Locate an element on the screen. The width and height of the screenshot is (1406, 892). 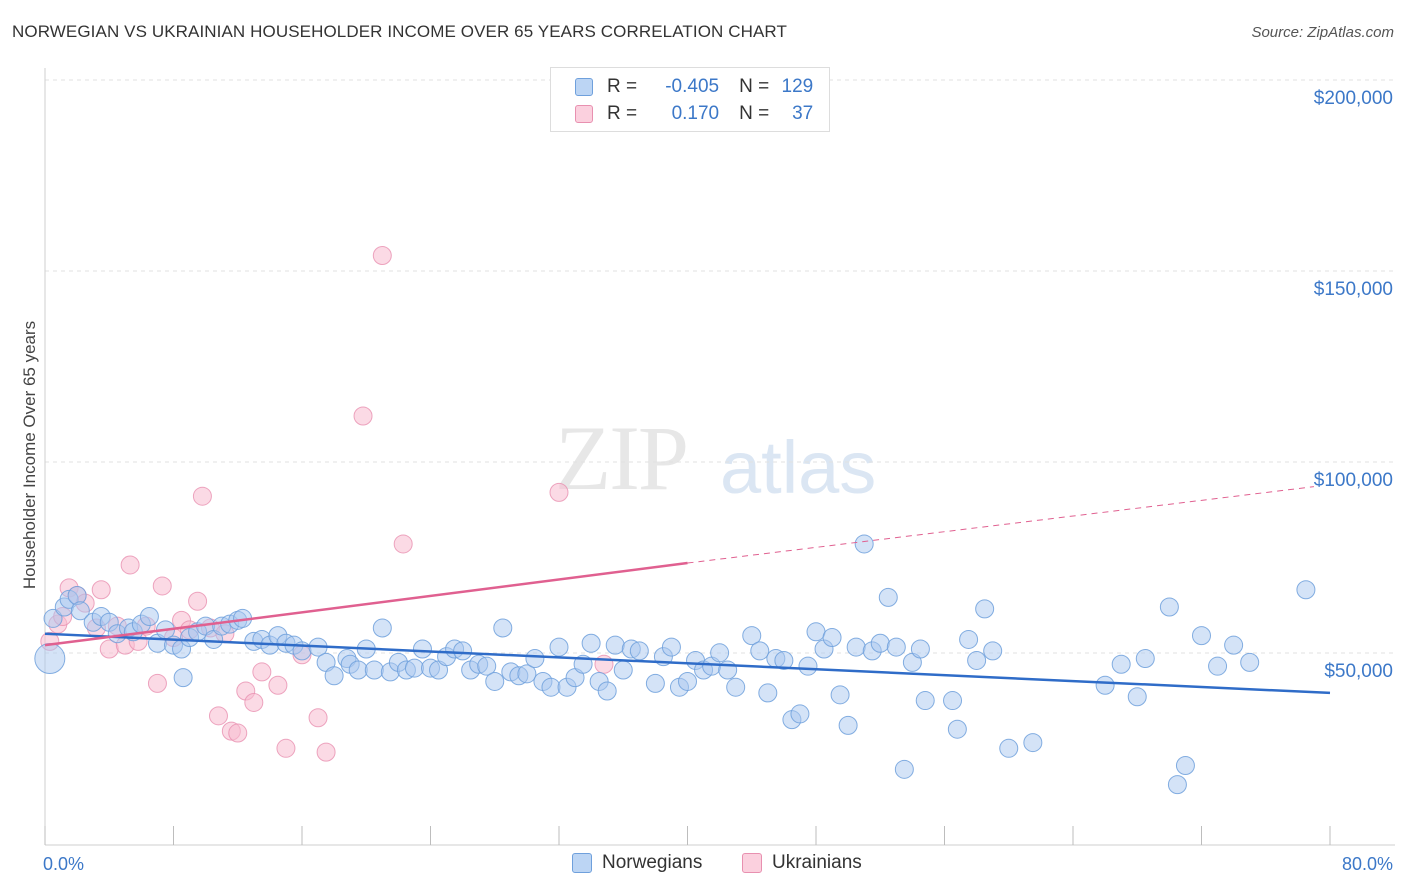
legend-item-ukrainians: Ukrainians is located at coordinates (802, 863).